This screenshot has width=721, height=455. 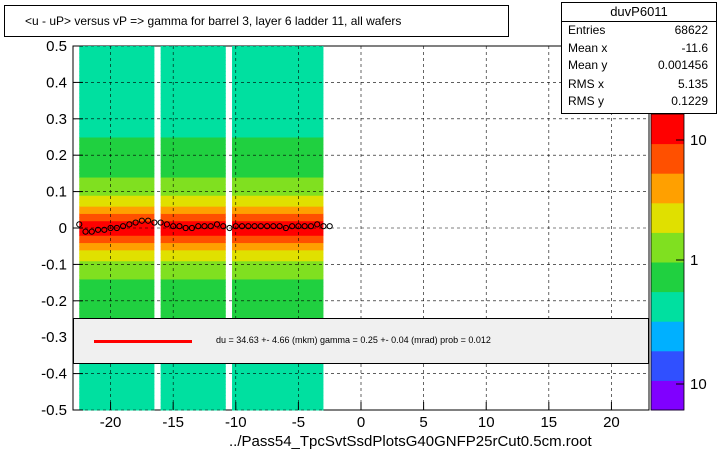 What do you see at coordinates (586, 84) in the screenshot?
I see `stats-rmsx-label: RMS x` at bounding box center [586, 84].